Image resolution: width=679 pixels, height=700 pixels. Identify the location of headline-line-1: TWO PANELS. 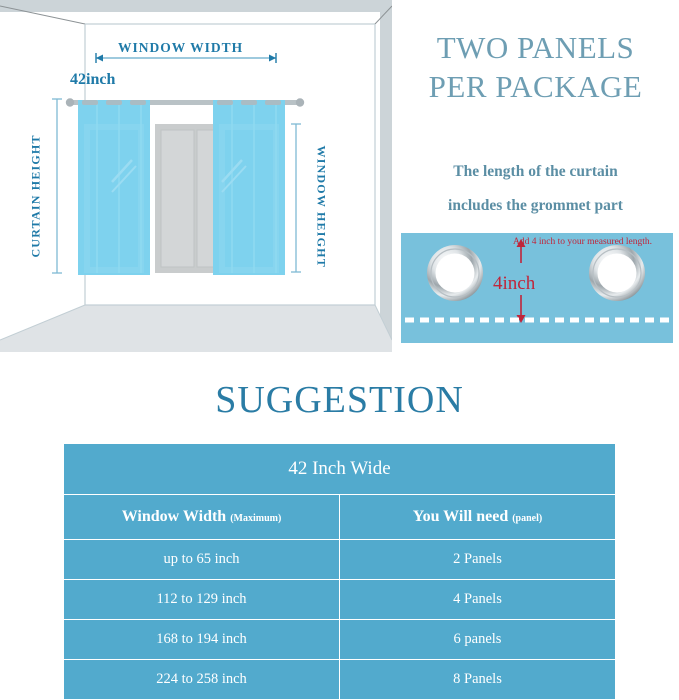
(535, 47).